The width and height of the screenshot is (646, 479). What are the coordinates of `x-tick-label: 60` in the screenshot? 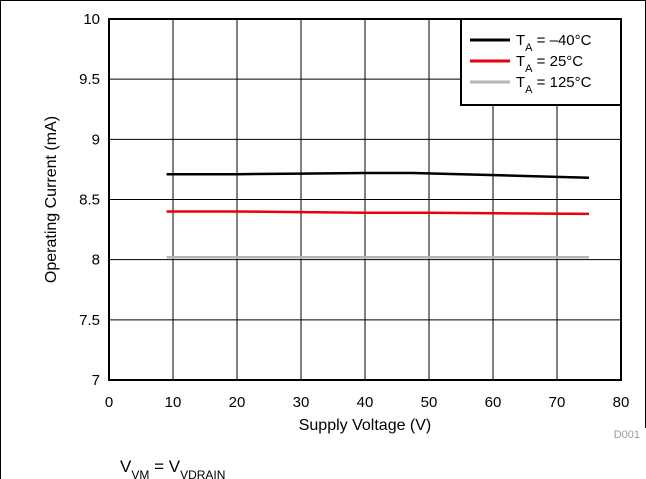 It's located at (493, 402).